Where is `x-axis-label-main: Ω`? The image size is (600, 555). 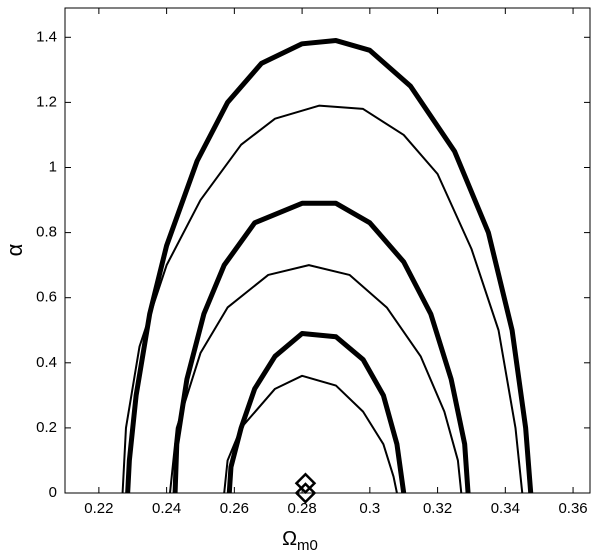 x-axis-label-main: Ω is located at coordinates (289, 539).